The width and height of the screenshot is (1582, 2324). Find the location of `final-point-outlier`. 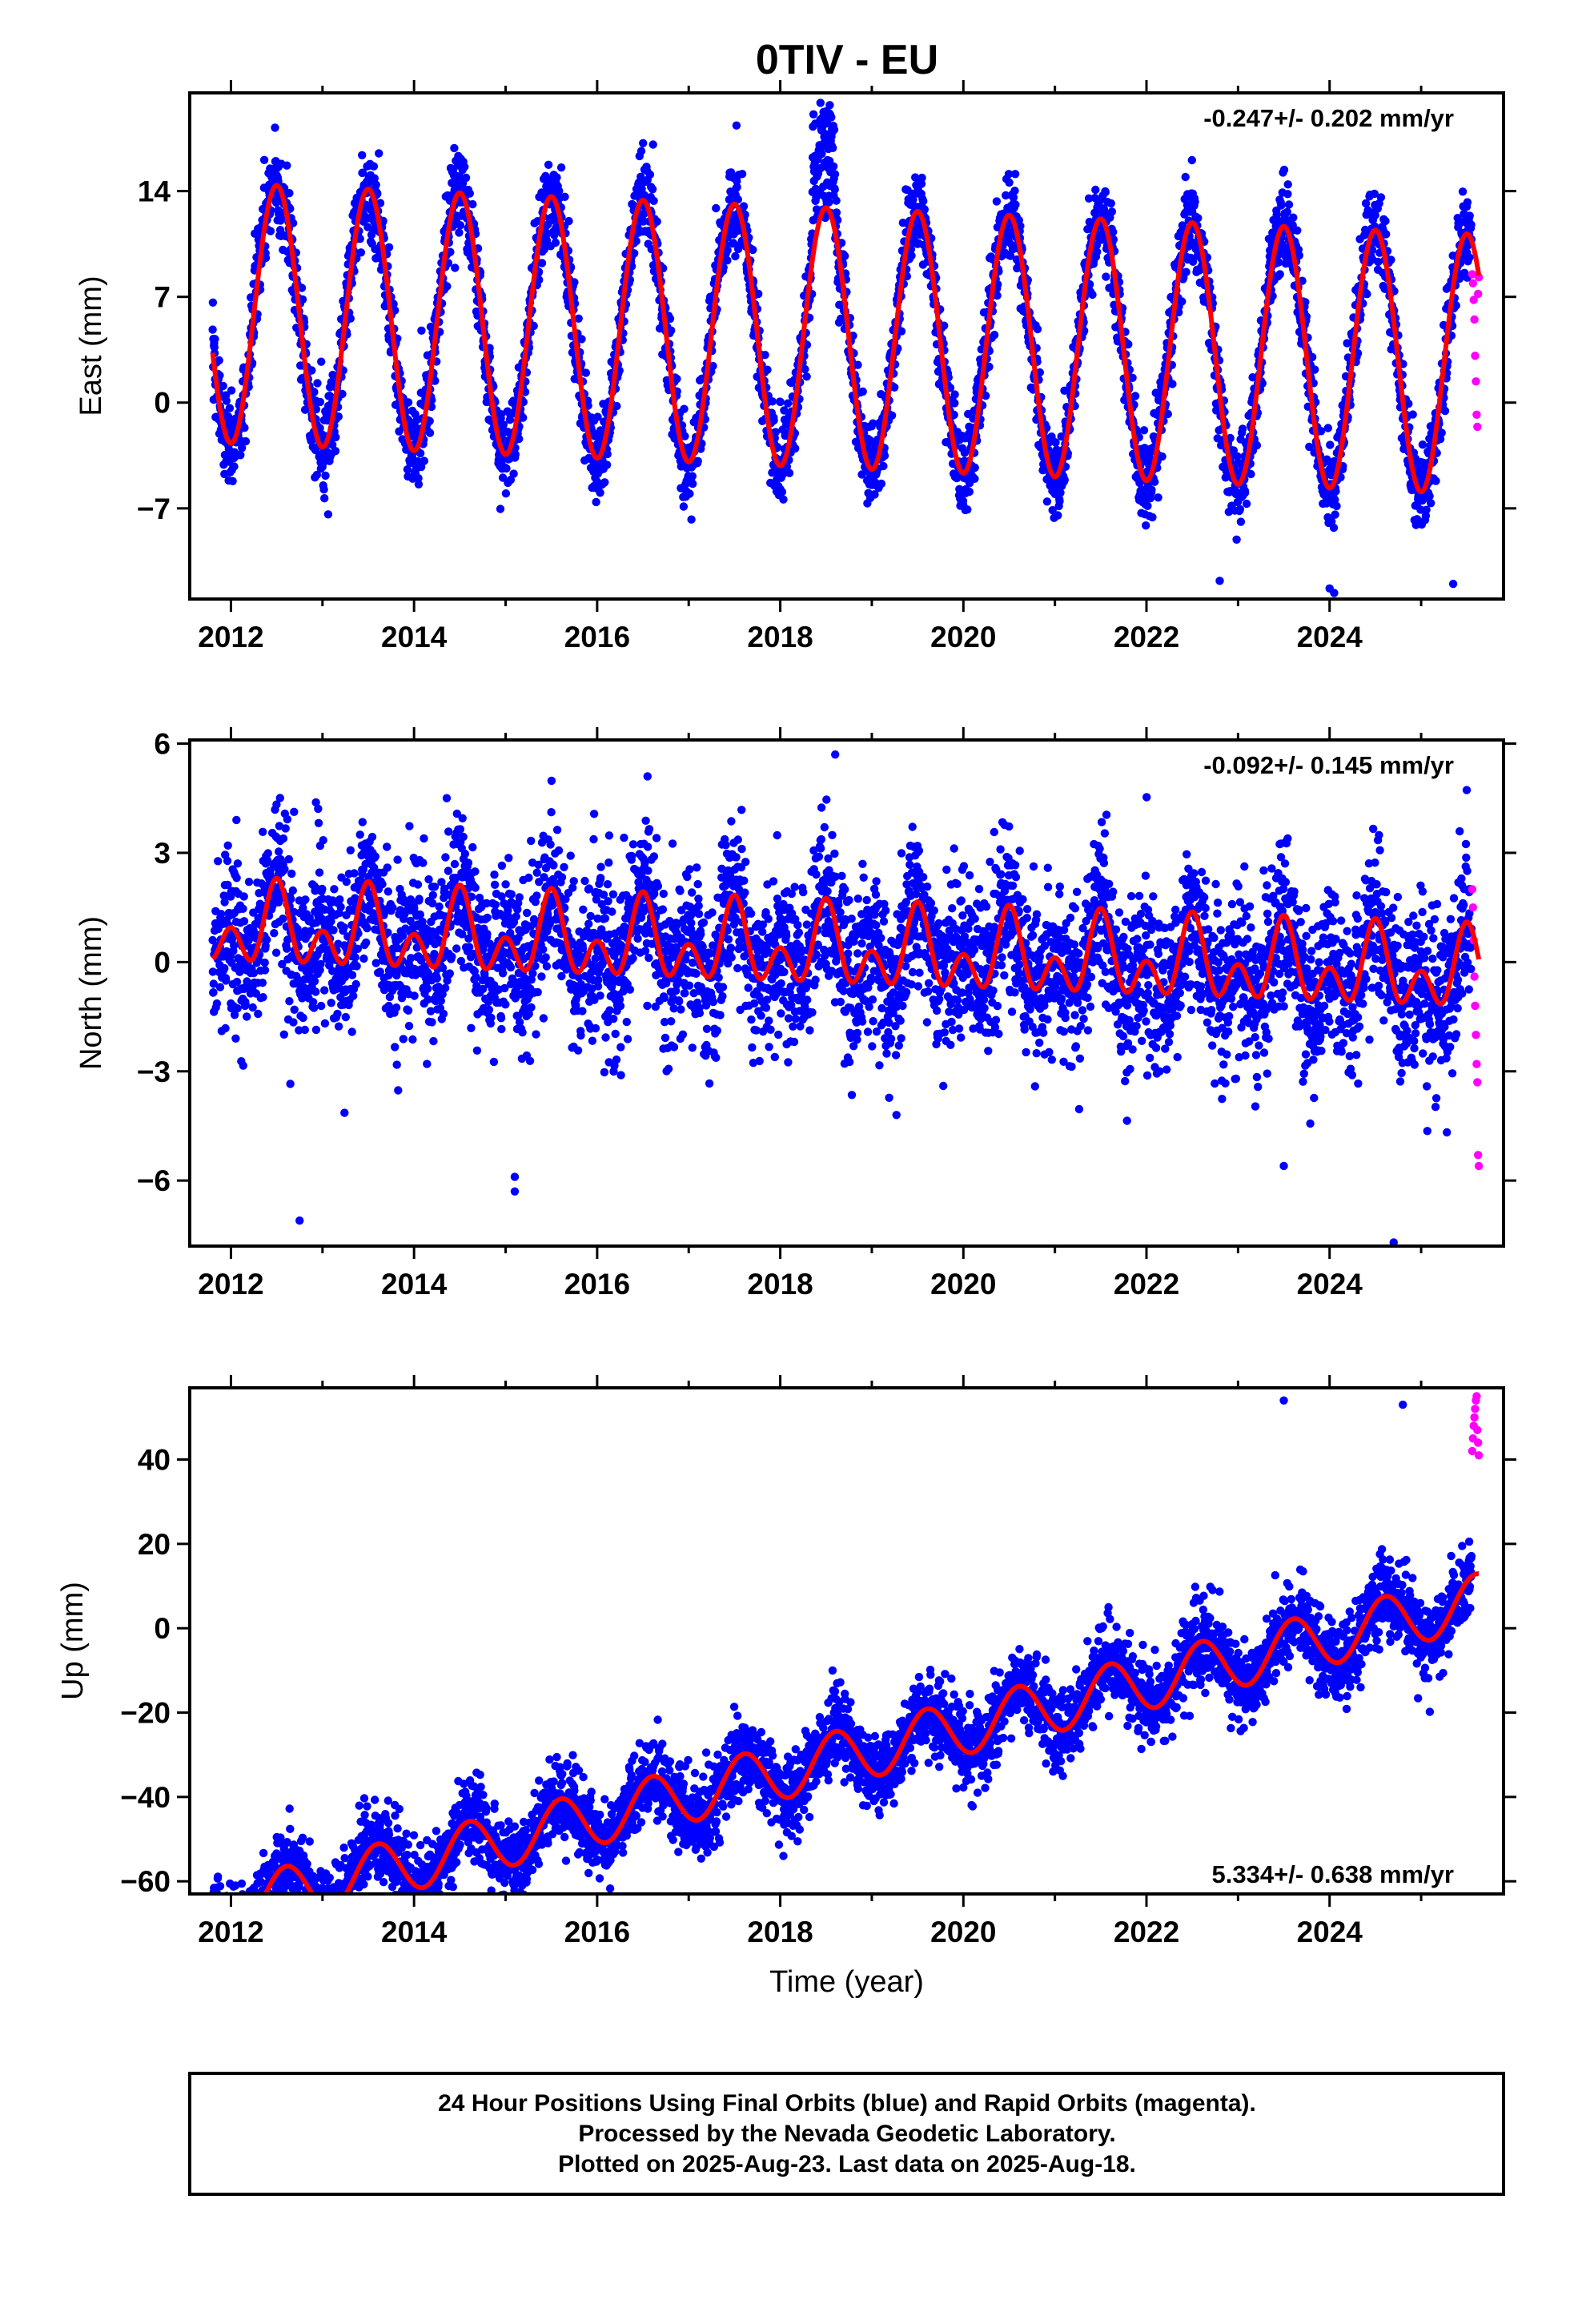

final-point-outlier is located at coordinates (1334, 593).